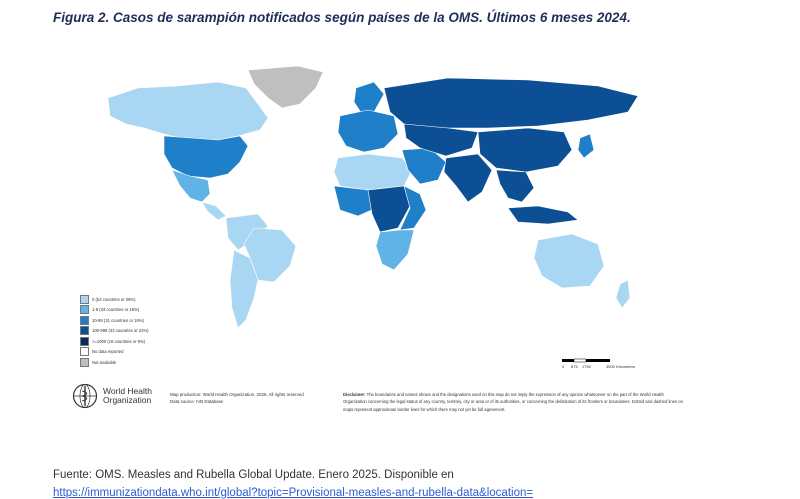 Image resolution: width=800 pixels, height=499 pixels. Describe the element at coordinates (368, 131) in the screenshot. I see `map-region-europe` at that location.